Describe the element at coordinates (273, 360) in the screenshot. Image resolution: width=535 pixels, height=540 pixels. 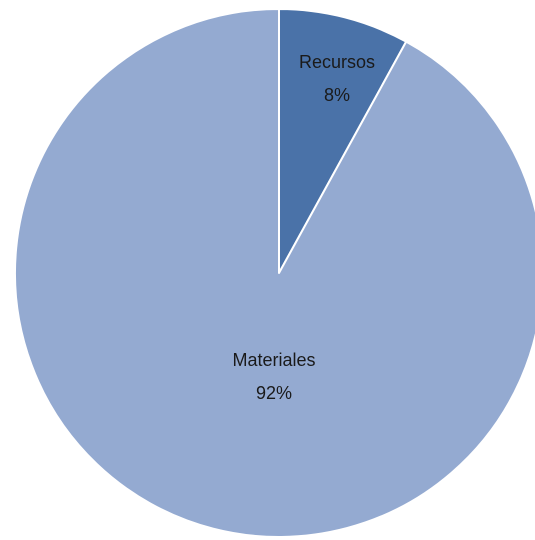
I see `data-label-materiales-category: Materiales` at that location.